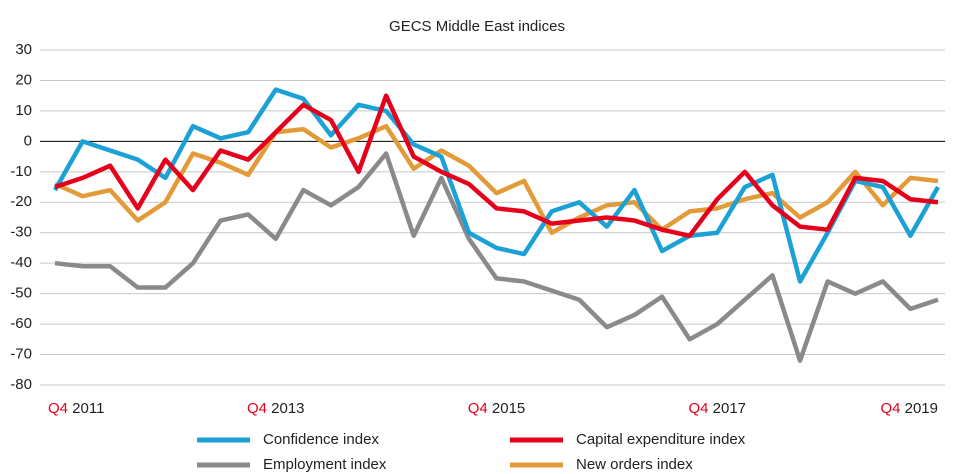  I want to click on y-tick-label: -70, so click(21, 354).